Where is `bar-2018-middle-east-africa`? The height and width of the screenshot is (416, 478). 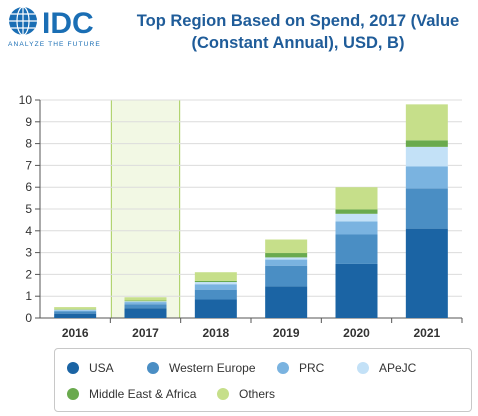
bar-2018-middle-east-africa is located at coordinates (215, 281).